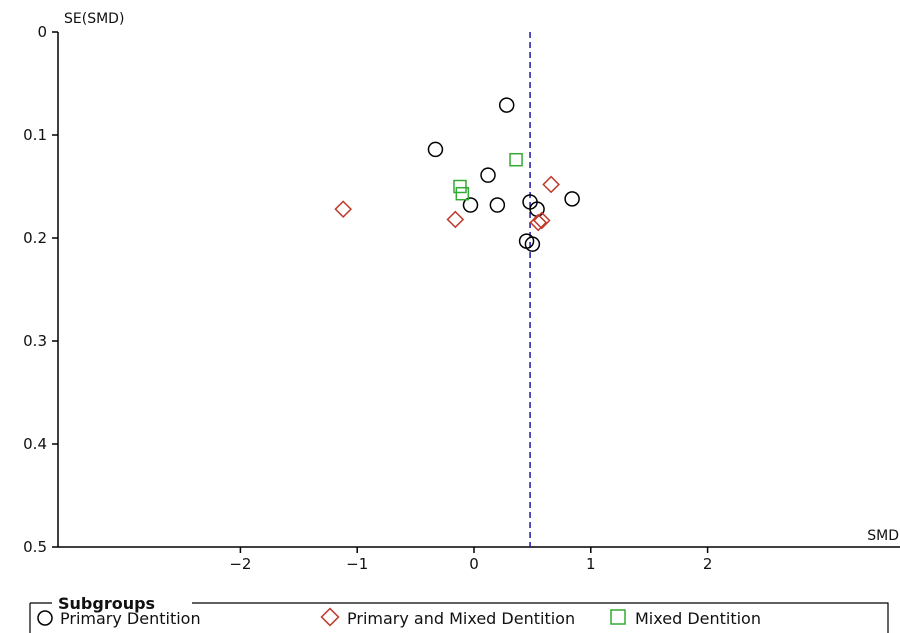 The width and height of the screenshot is (900, 633). I want to click on x-axis-ticks: −2 −1 0 1 2, so click(470, 560).